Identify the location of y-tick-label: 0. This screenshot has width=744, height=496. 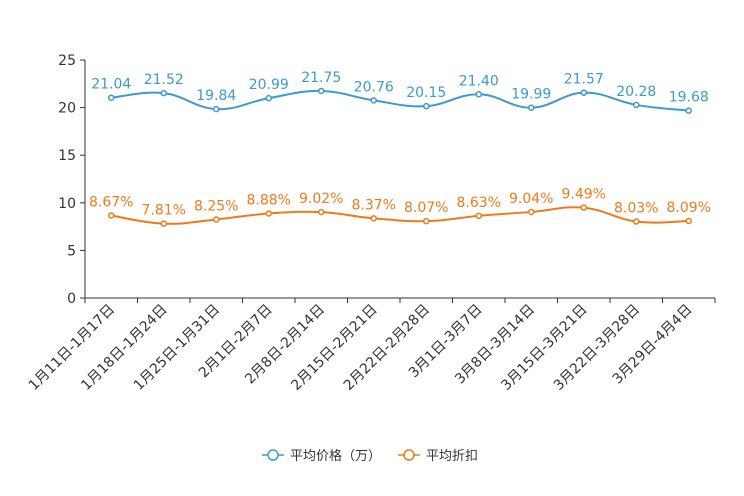
(71, 299).